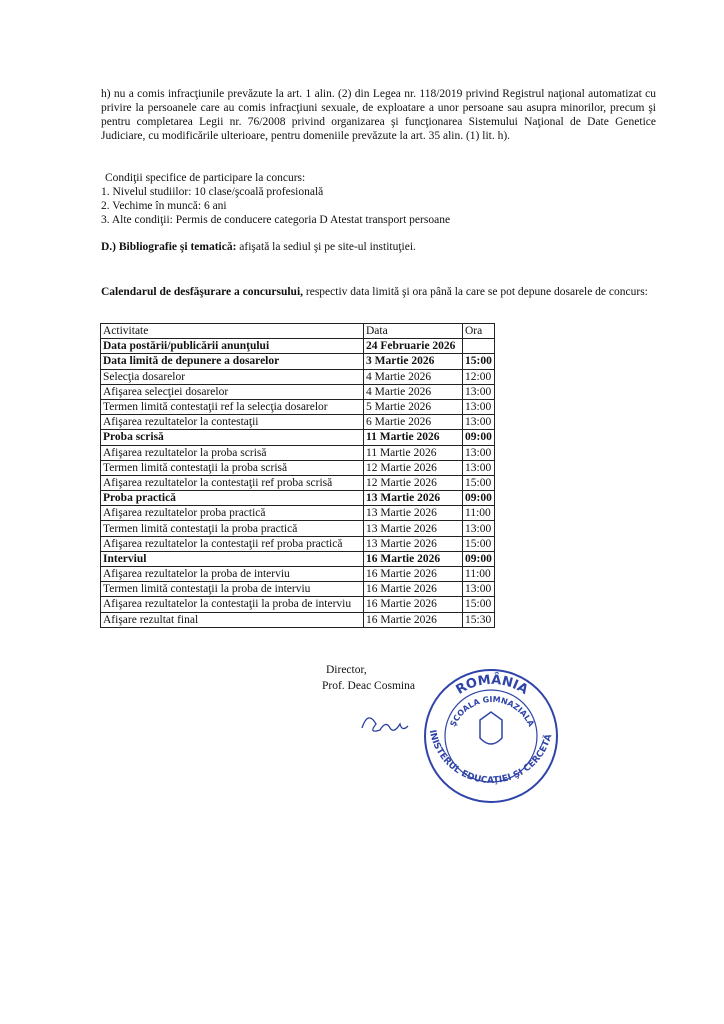 This screenshot has height=1024, width=724. I want to click on condition: 2. Vechime în muncă: 6 ani, so click(164, 206).